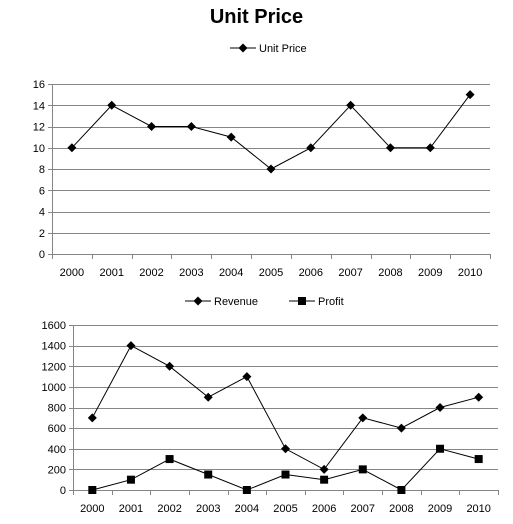 This screenshot has height=524, width=513. I want to click on chart2-x-tick-label: 2006, so click(324, 509).